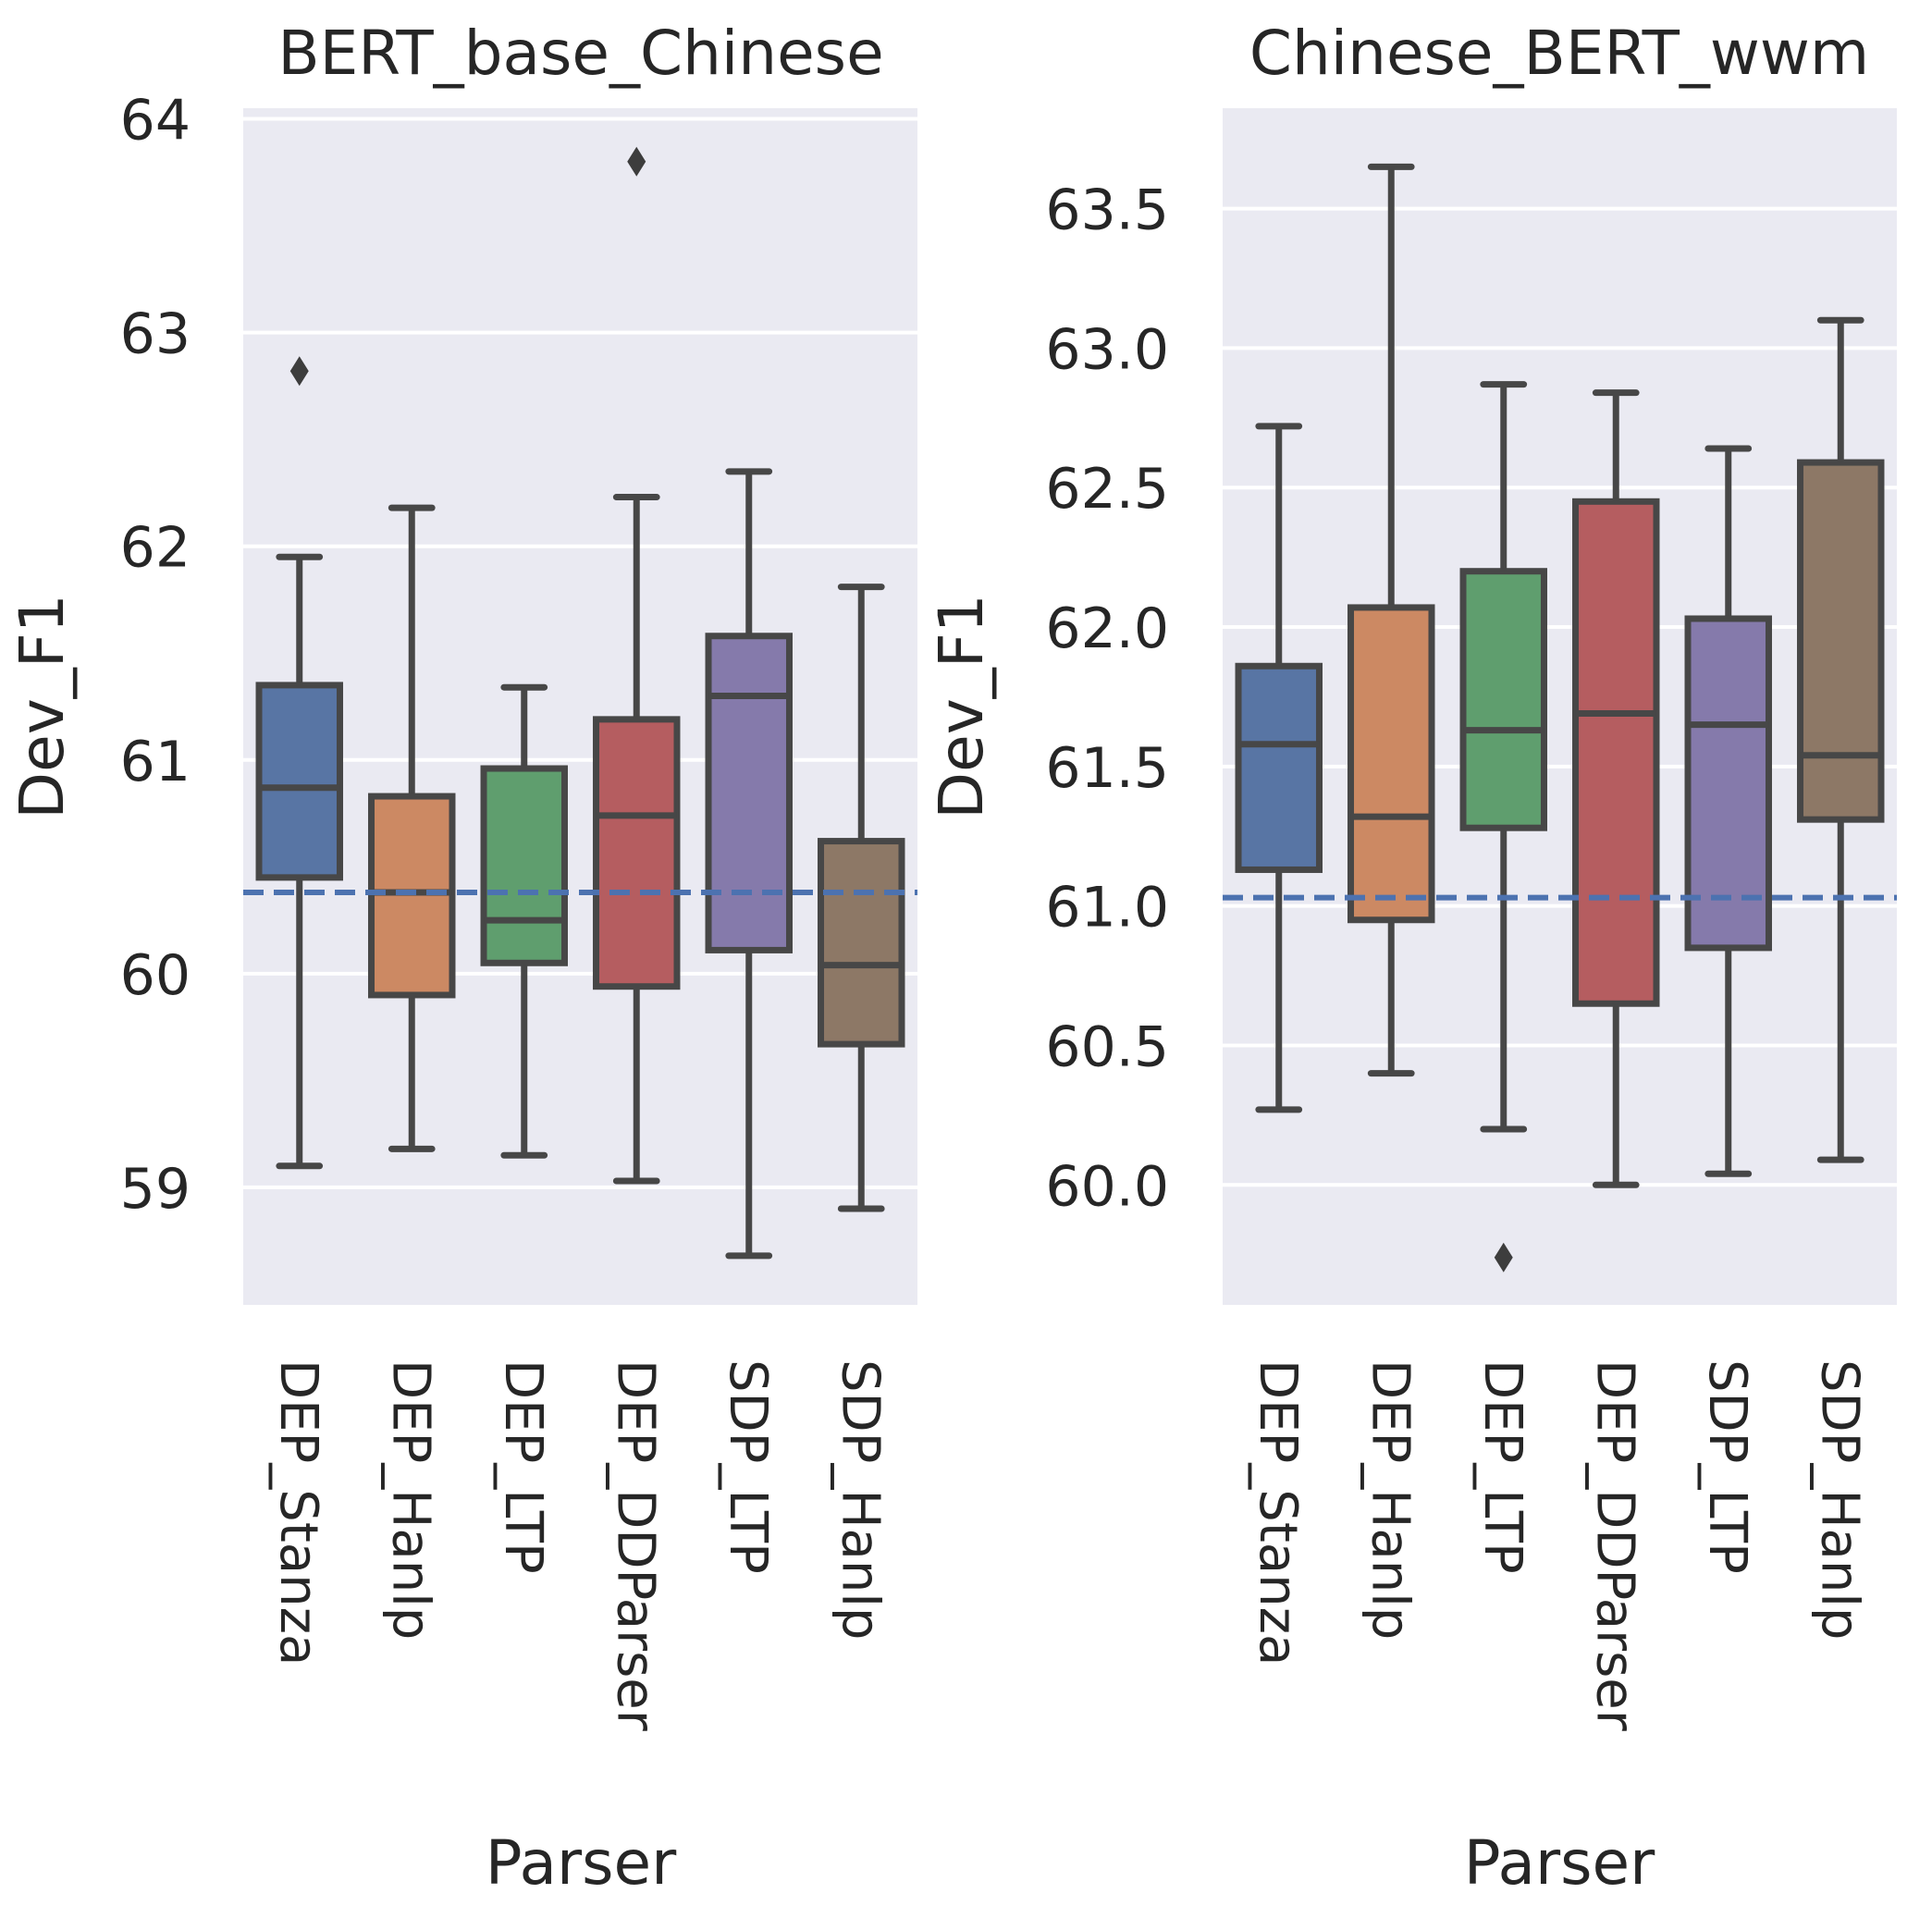  Describe the element at coordinates (1107, 489) in the screenshot. I see `y-tick-label: 62.5` at that location.